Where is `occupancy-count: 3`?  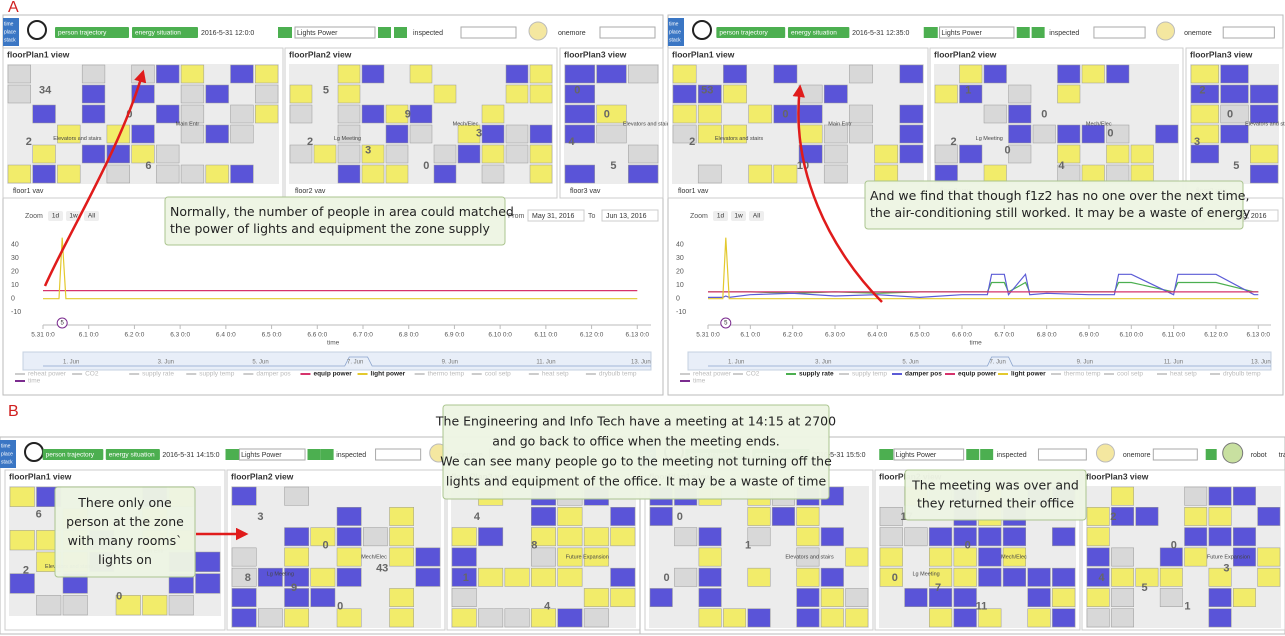
occupancy-count: 3 is located at coordinates (1226, 568).